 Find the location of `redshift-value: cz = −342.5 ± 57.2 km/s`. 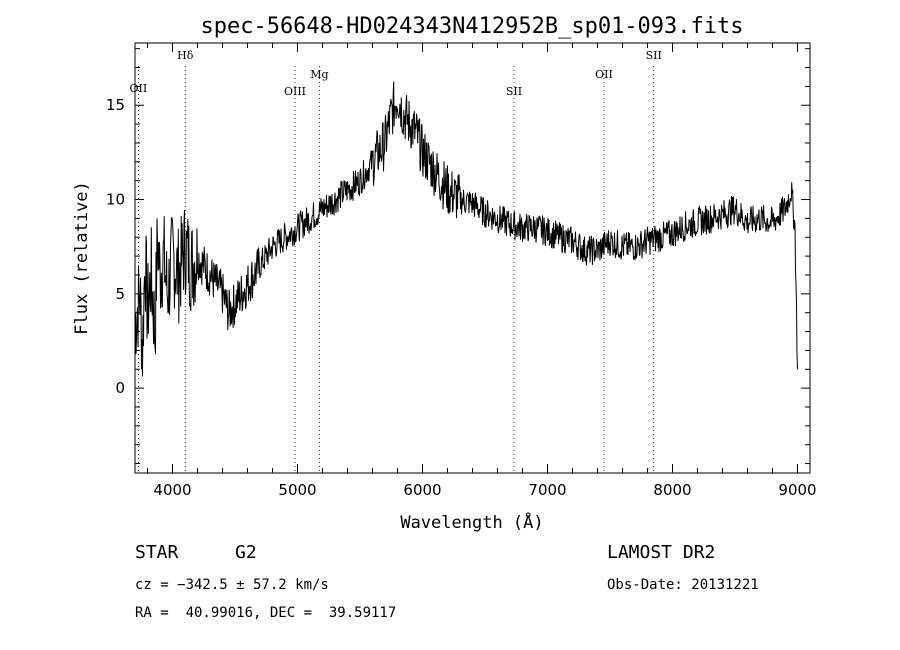

redshift-value: cz = −342.5 ± 57.2 km/s is located at coordinates (232, 585).